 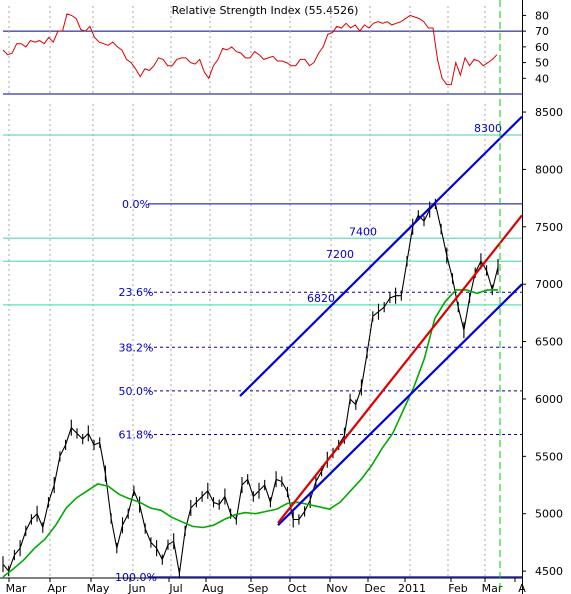 I want to click on price-tick-label: 7500, so click(x=549, y=227).